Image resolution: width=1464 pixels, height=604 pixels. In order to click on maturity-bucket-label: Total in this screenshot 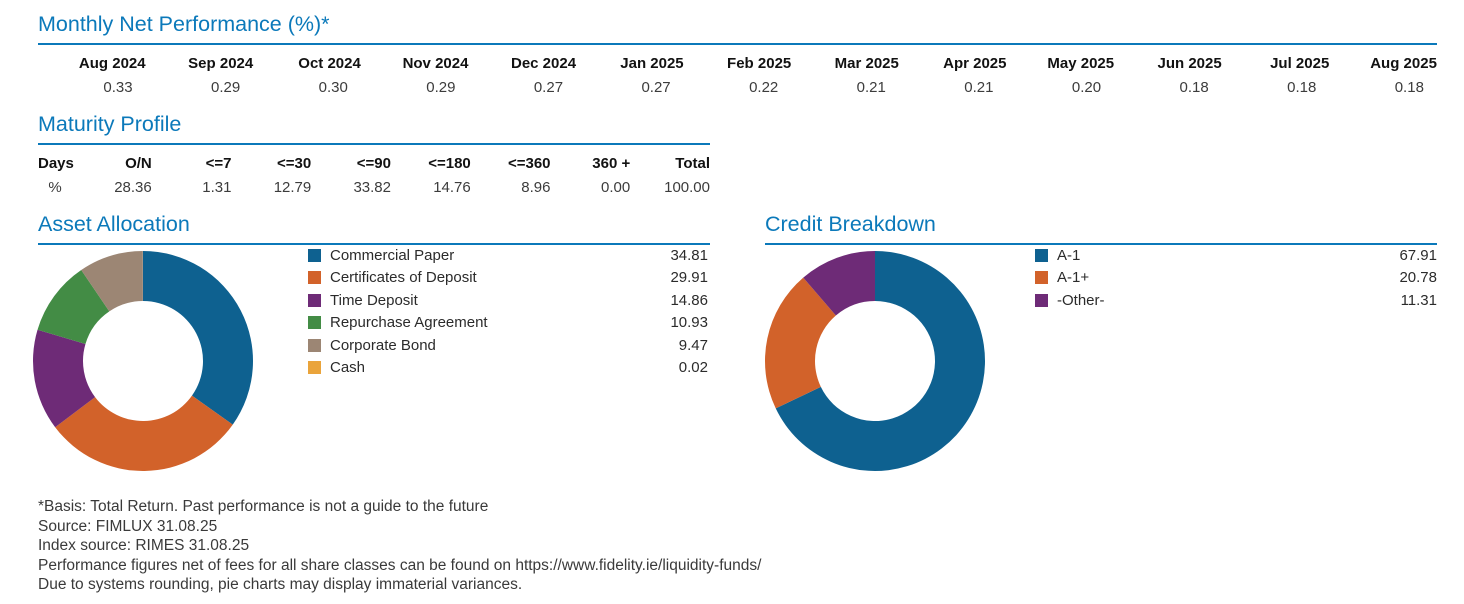, I will do `click(692, 163)`.